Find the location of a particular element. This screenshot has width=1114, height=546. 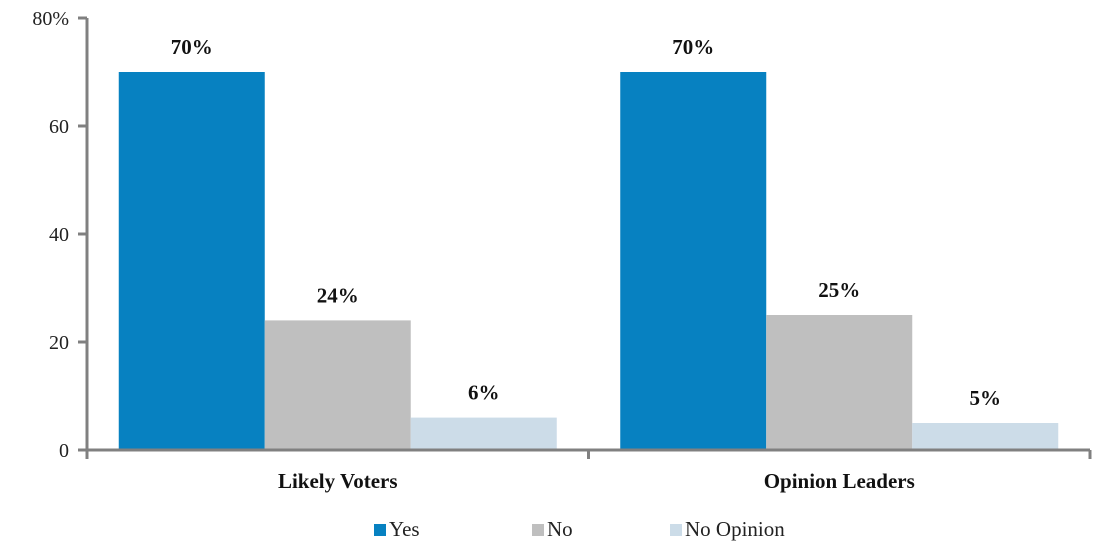

data-label: 5% is located at coordinates (986, 398).